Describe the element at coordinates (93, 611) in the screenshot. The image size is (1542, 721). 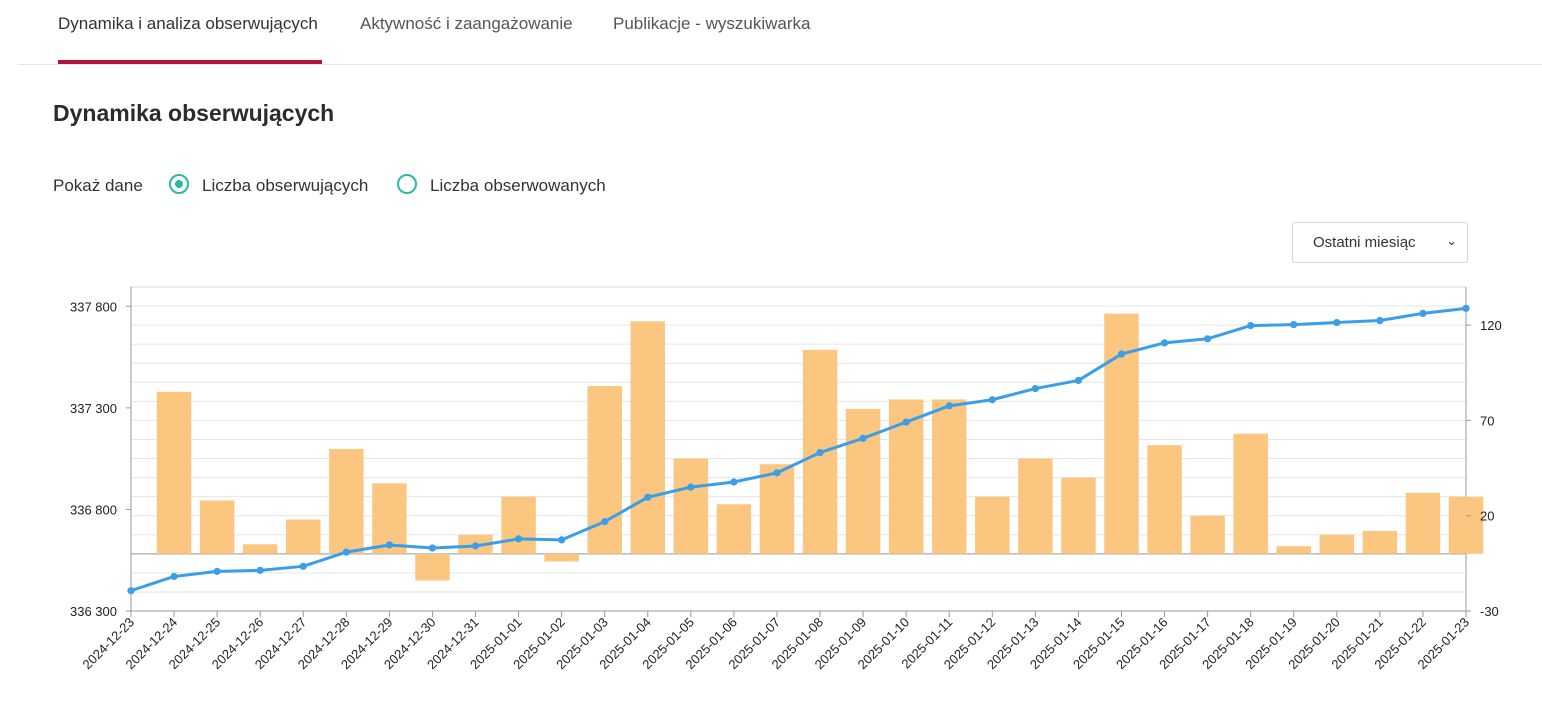
I see `y-left-tick-label: 336 300` at that location.